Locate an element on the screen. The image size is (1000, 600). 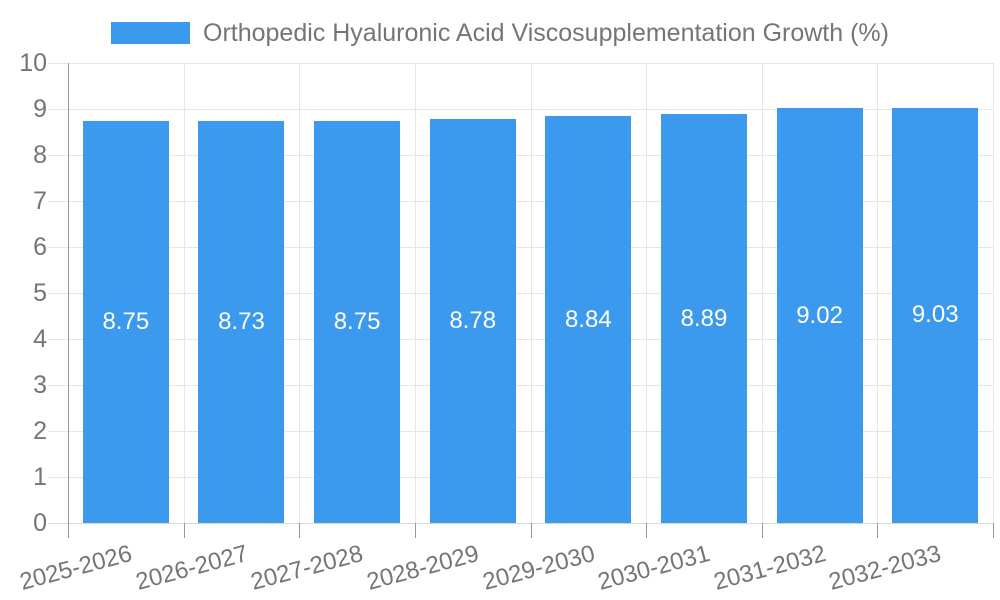
y-axis-tick-label: 1 is located at coordinates (40, 477).